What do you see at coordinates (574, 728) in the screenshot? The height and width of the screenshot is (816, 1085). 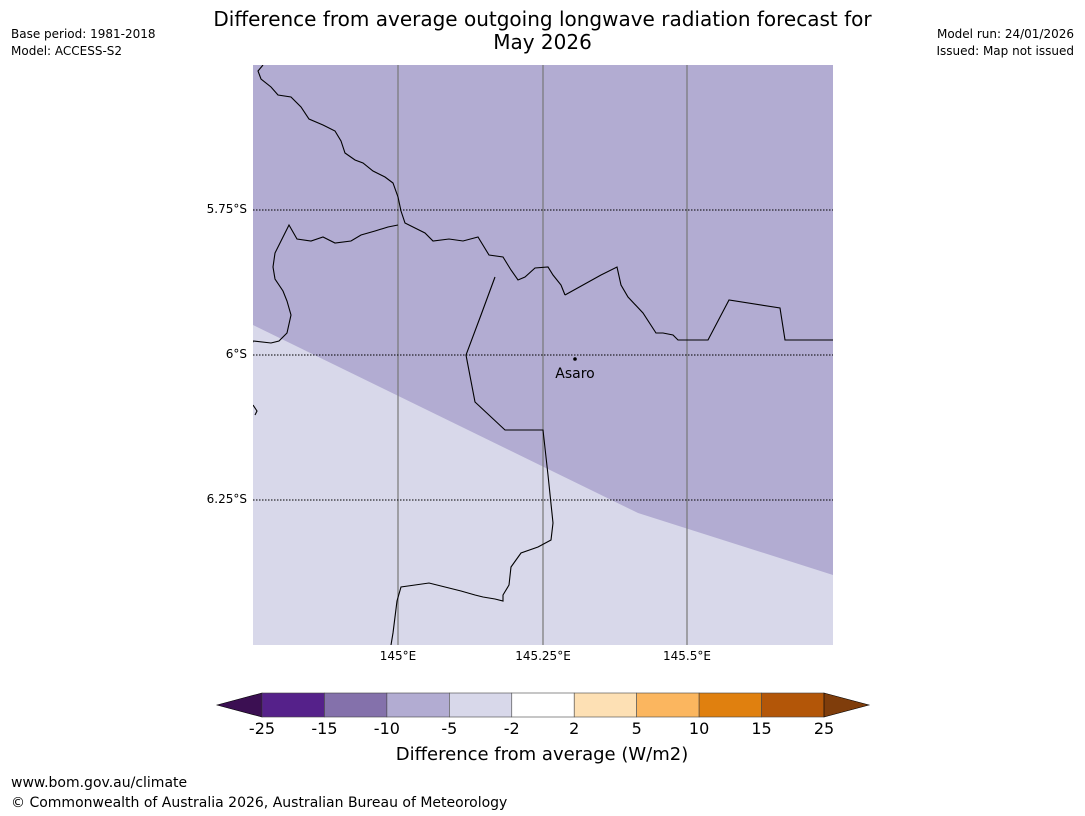 I see `colorbar-tick-label: 2` at bounding box center [574, 728].